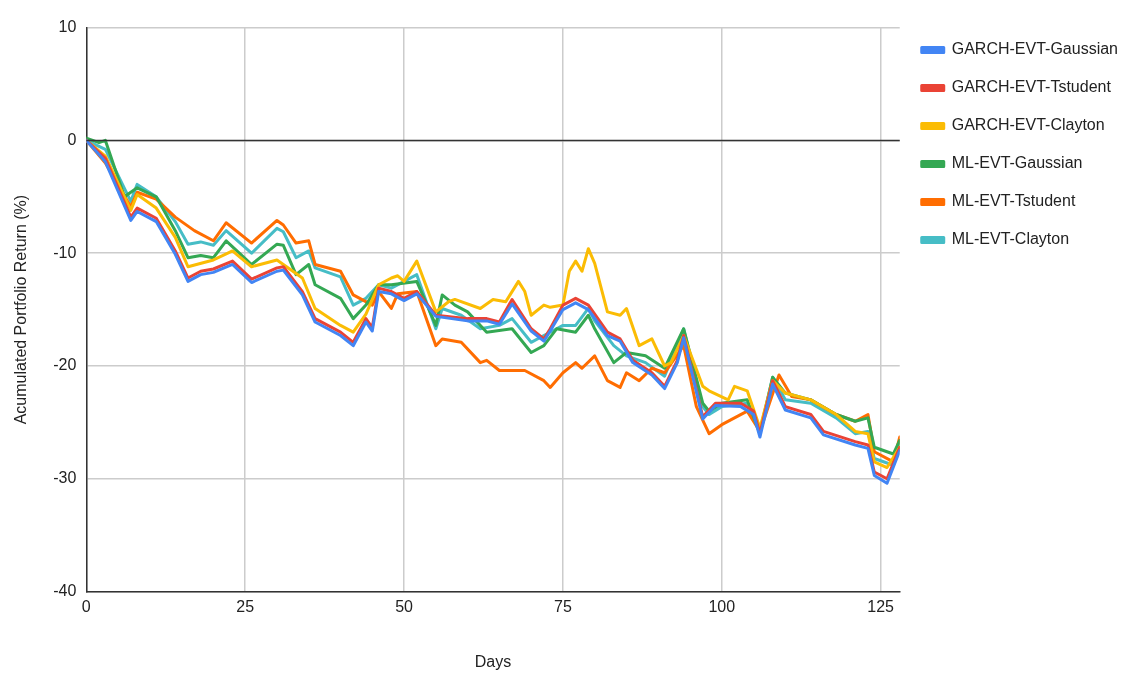 This screenshot has width=1148, height=684. Describe the element at coordinates (65, 591) in the screenshot. I see `y-tick-label: -40` at that location.